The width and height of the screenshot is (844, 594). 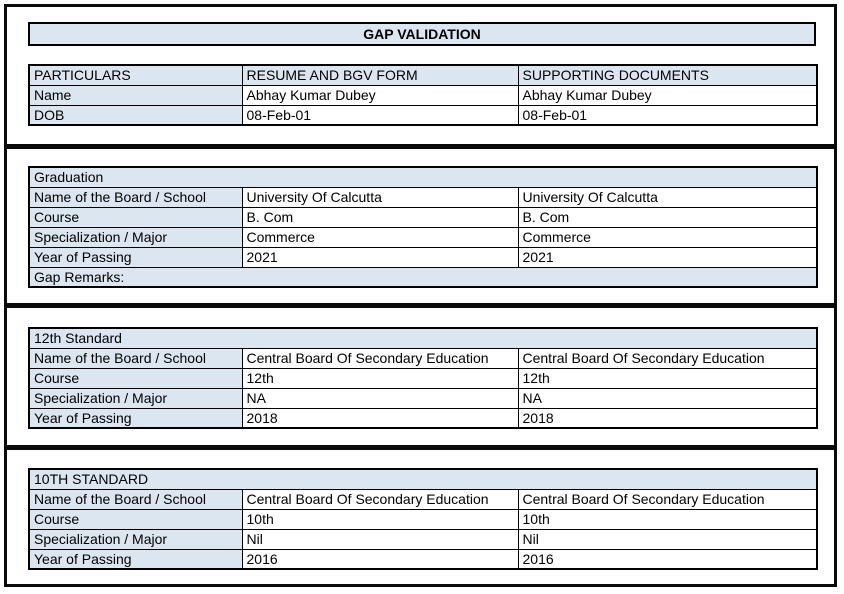 I want to click on table-row-dob: DOB 08-Feb-01 08-Feb-01, so click(x=423, y=115).